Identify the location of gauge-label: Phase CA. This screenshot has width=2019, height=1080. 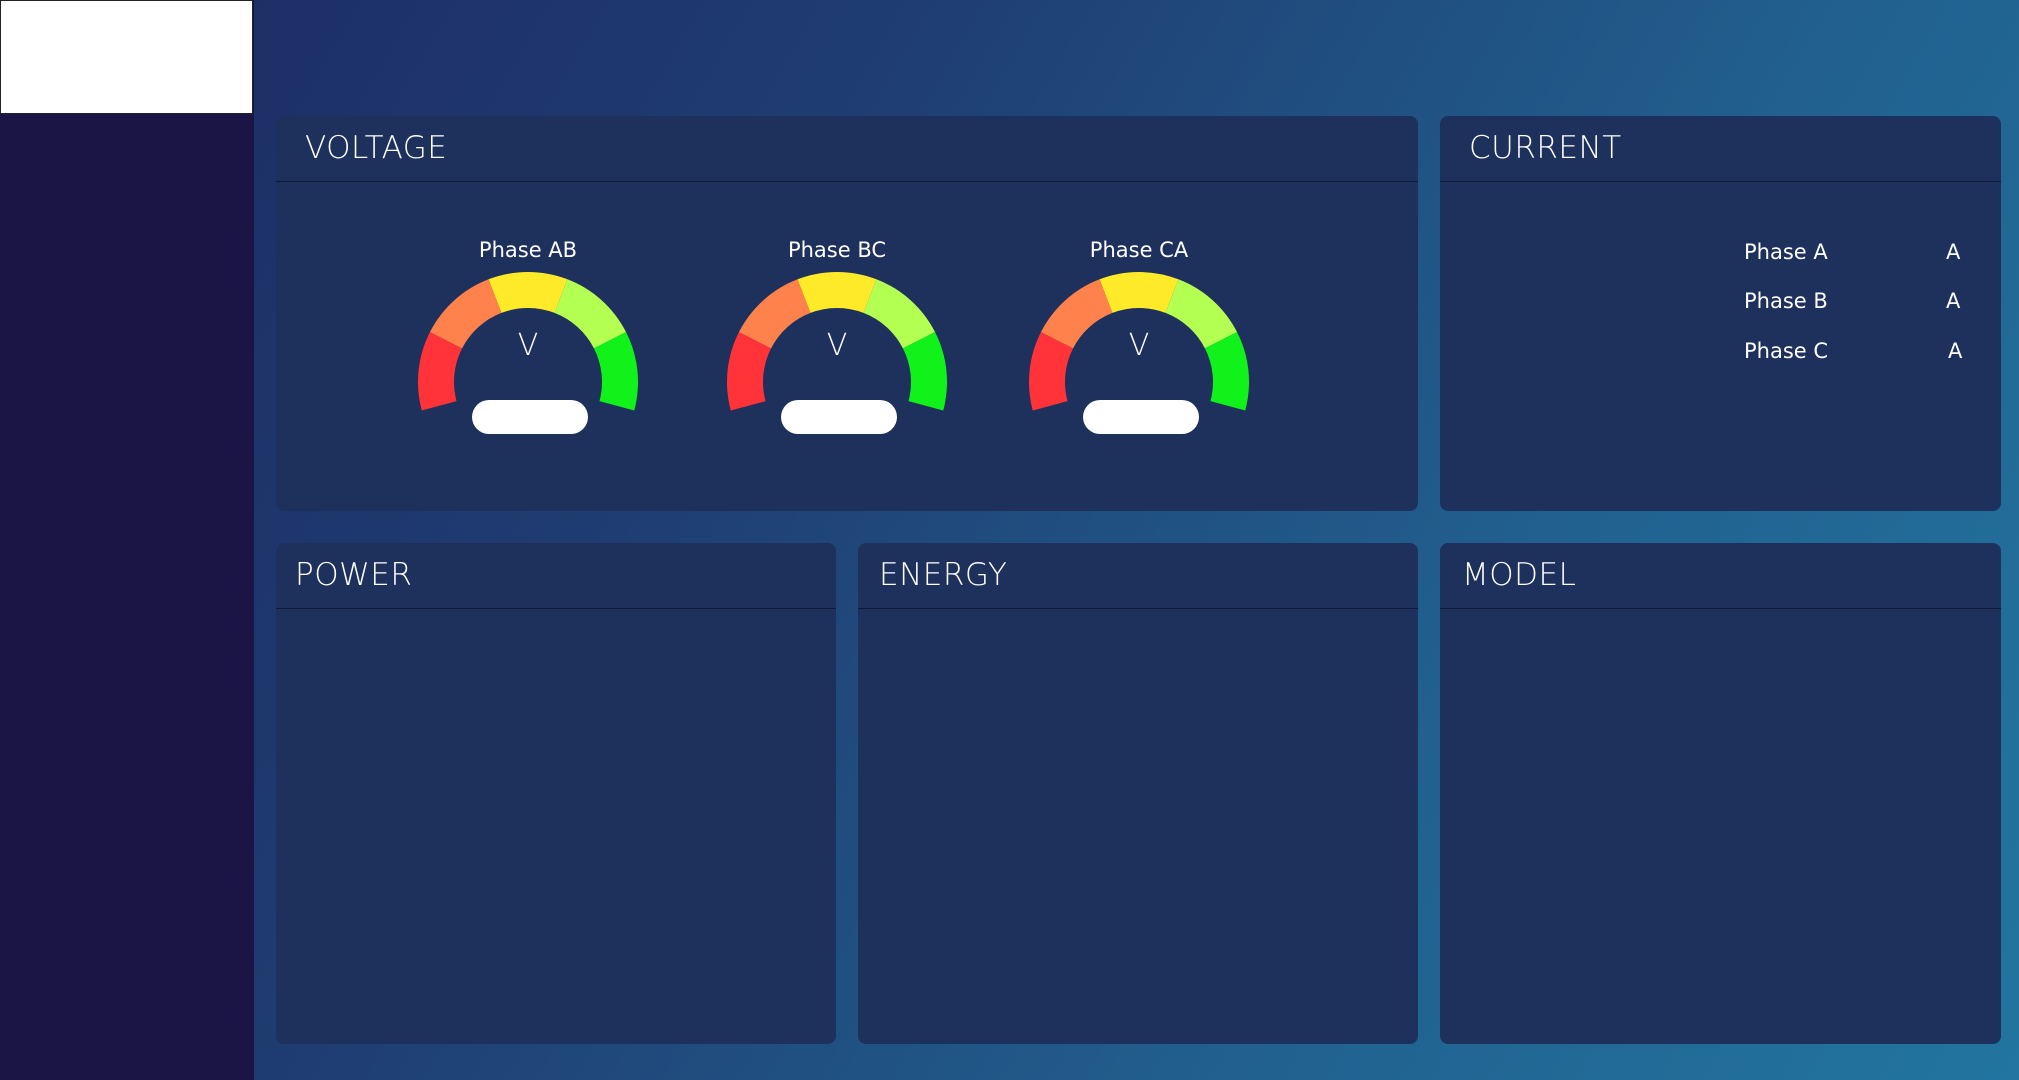
(1139, 250).